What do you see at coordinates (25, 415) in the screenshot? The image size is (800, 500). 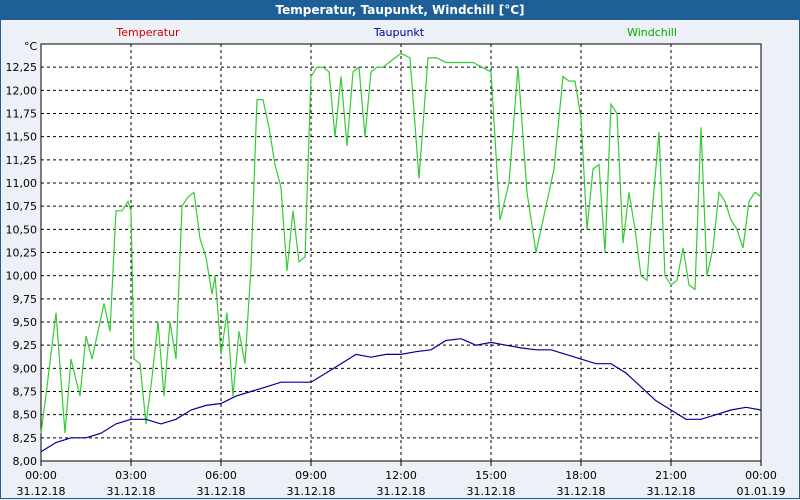 I see `y-tick-label: 8,50` at bounding box center [25, 415].